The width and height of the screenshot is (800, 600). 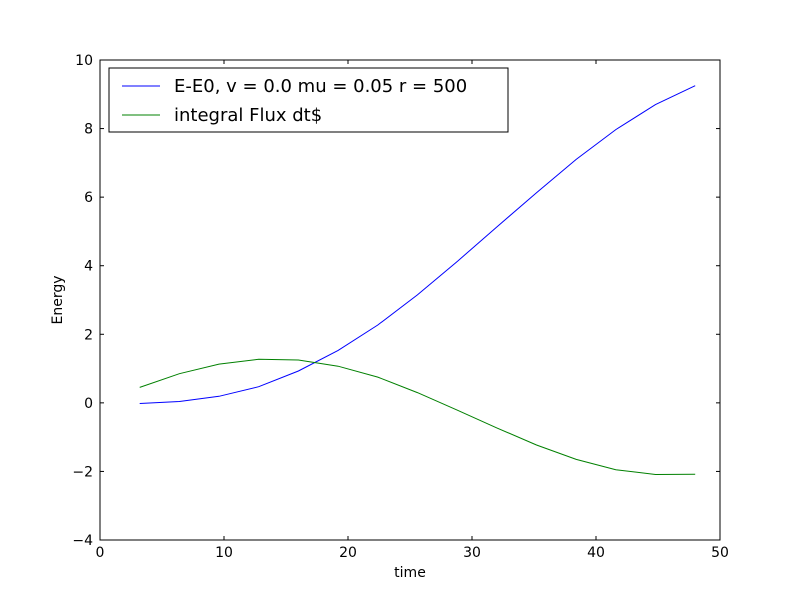 I want to click on y-tick-label: −2, so click(x=82, y=472).